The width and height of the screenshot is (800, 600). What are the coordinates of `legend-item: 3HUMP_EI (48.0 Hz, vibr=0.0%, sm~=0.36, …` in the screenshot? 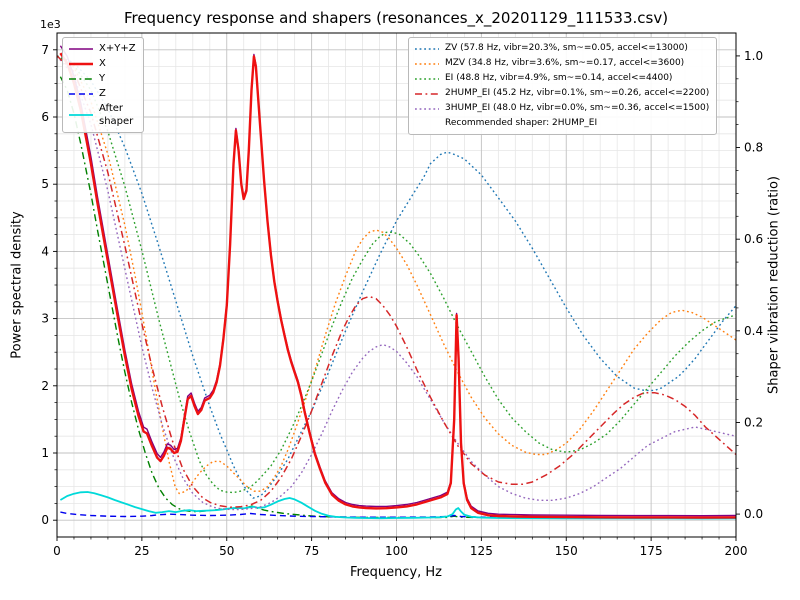 It's located at (561, 108).